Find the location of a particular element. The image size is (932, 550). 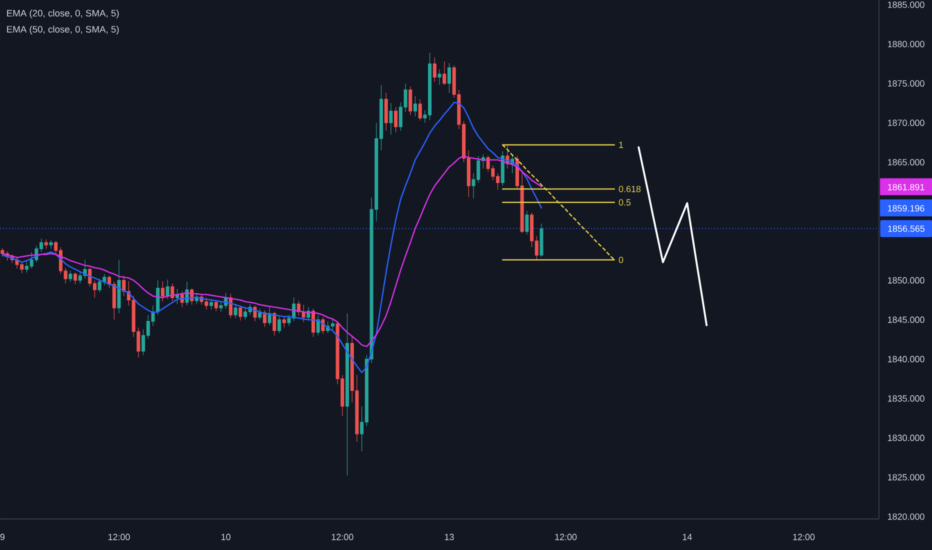

annotation: EMA (20, close, 0, SMA, 5) is located at coordinates (63, 14).